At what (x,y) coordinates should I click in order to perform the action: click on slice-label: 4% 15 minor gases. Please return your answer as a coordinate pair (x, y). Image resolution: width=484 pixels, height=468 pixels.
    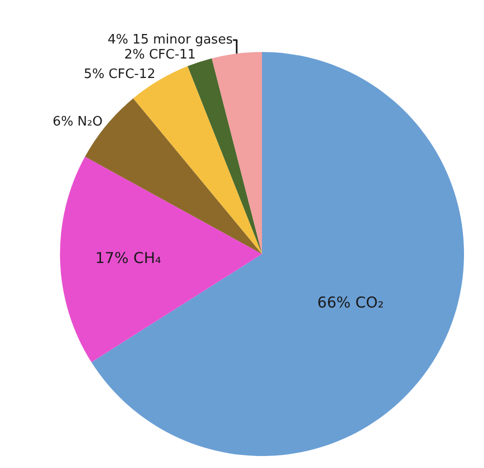
    Looking at the image, I should click on (170, 40).